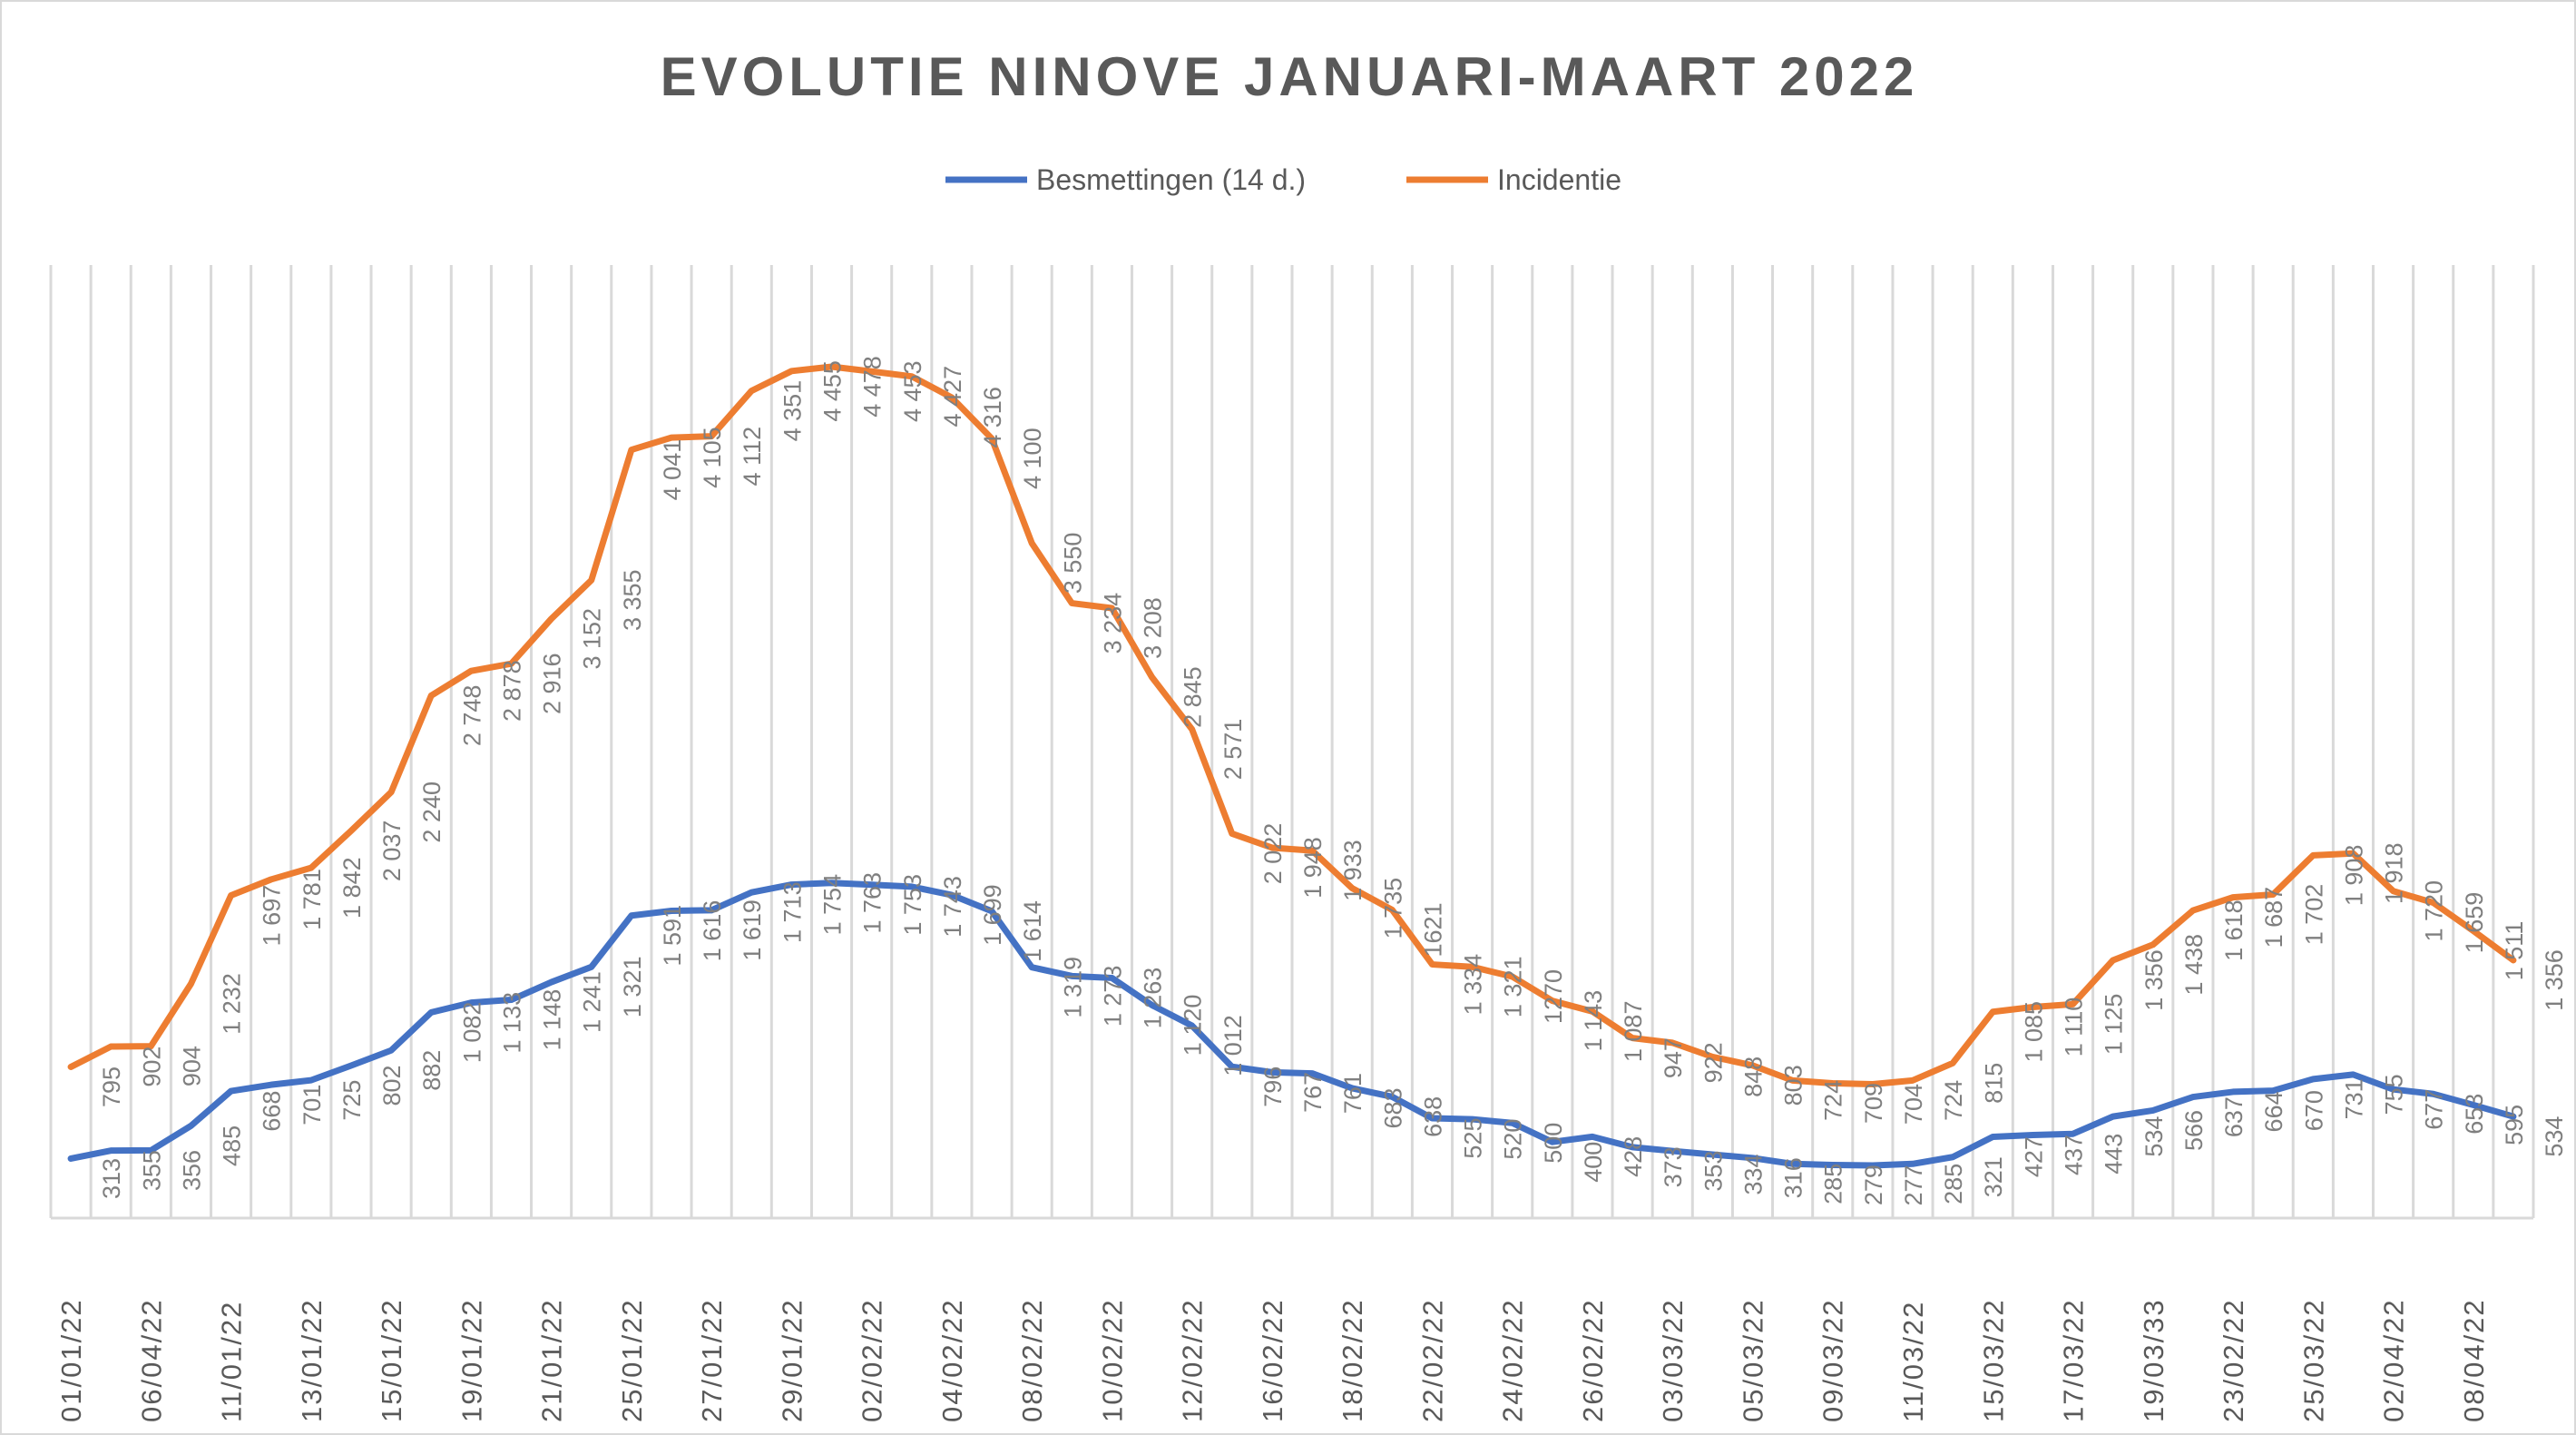 The height and width of the screenshot is (1435, 2576). What do you see at coordinates (2074, 1155) in the screenshot?
I see `data-label: 437` at bounding box center [2074, 1155].